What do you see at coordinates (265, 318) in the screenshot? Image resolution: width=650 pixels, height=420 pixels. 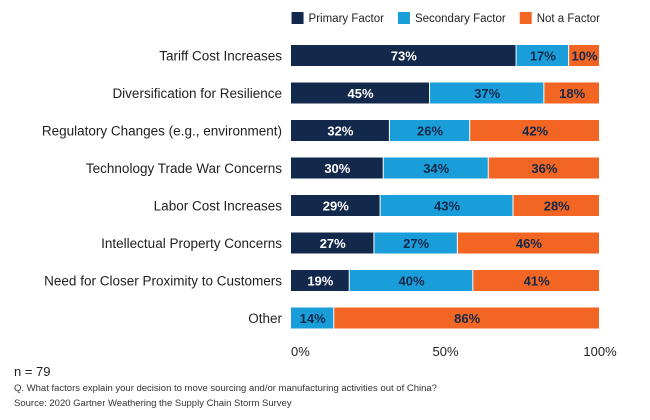 I see `category-label: Other` at bounding box center [265, 318].